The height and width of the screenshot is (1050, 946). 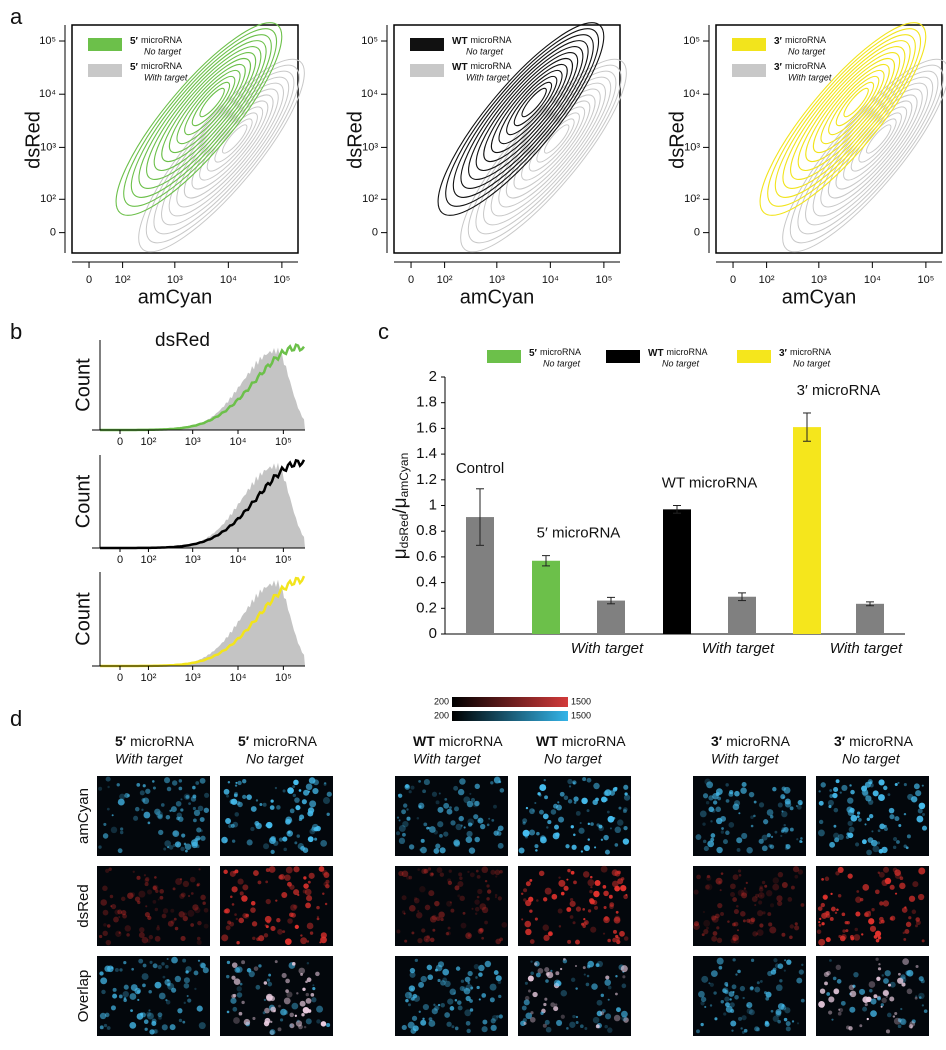 What do you see at coordinates (805, 66) in the screenshot?
I see `legend-name: microRNA` at bounding box center [805, 66].